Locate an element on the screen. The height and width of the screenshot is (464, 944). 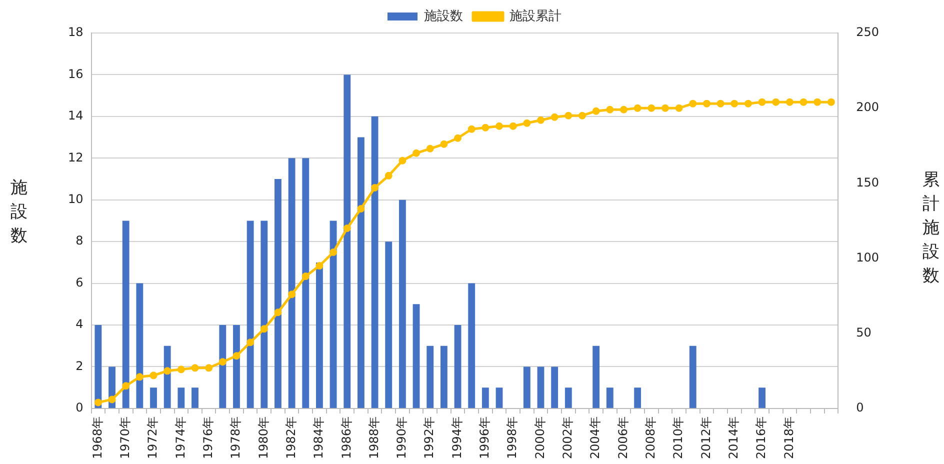
y-tick-label: 14 is located at coordinates (76, 115).